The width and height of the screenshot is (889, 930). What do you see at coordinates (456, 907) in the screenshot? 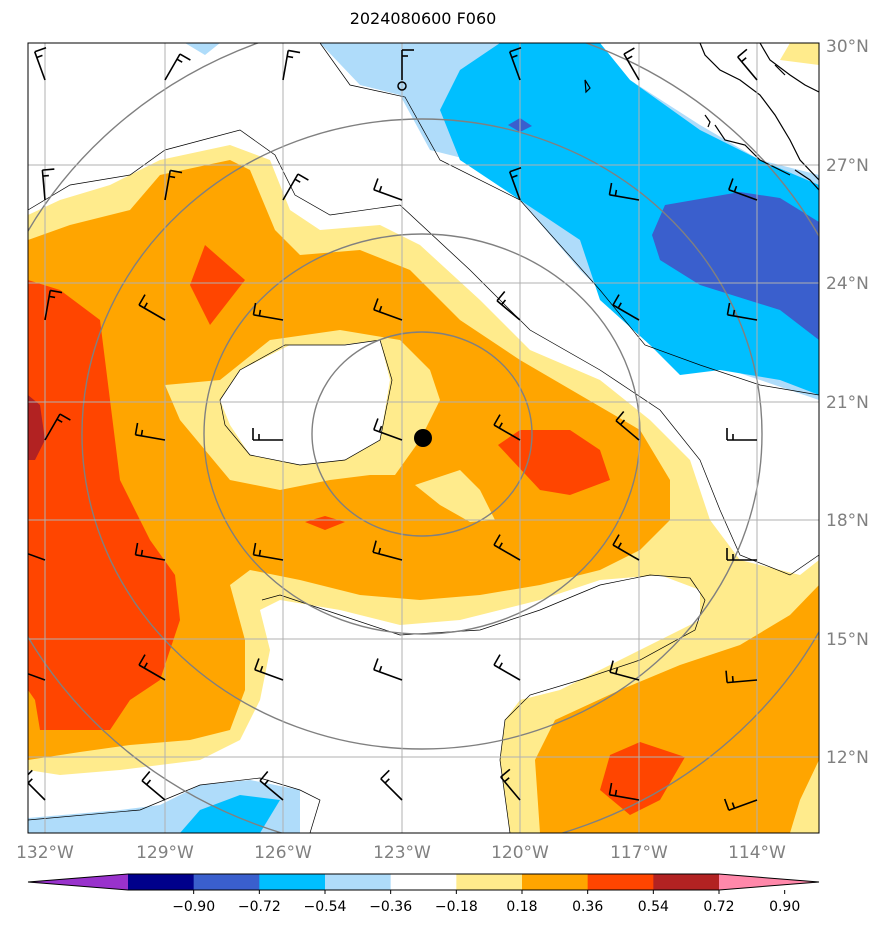
I see `colorbar-tick-label: −0.18` at bounding box center [456, 907].